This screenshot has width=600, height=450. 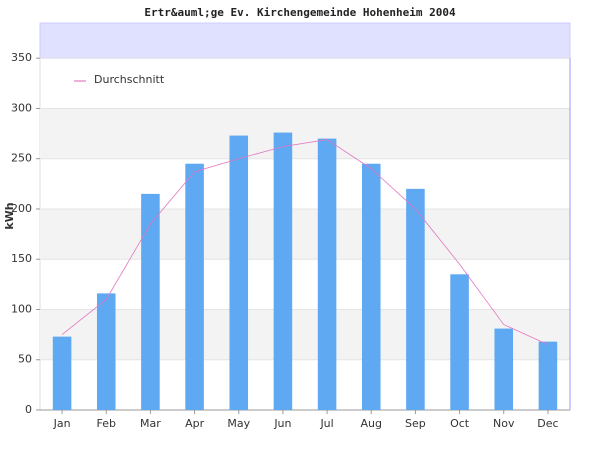 I want to click on x-tick-label: Dec, so click(x=547, y=423).